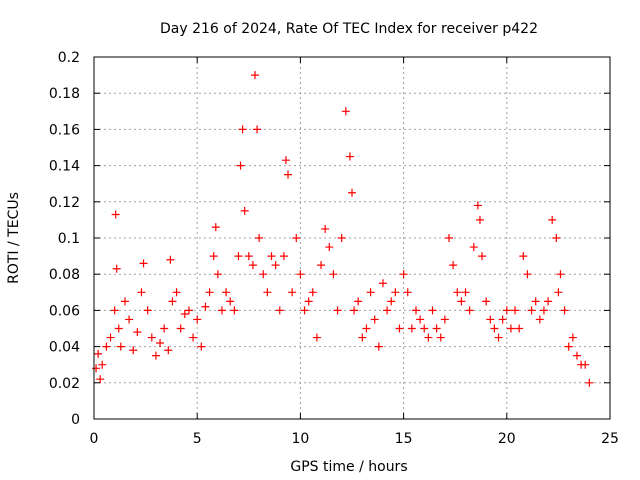 The image size is (640, 480). What do you see at coordinates (404, 439) in the screenshot?
I see `x-tick-label: 15` at bounding box center [404, 439].